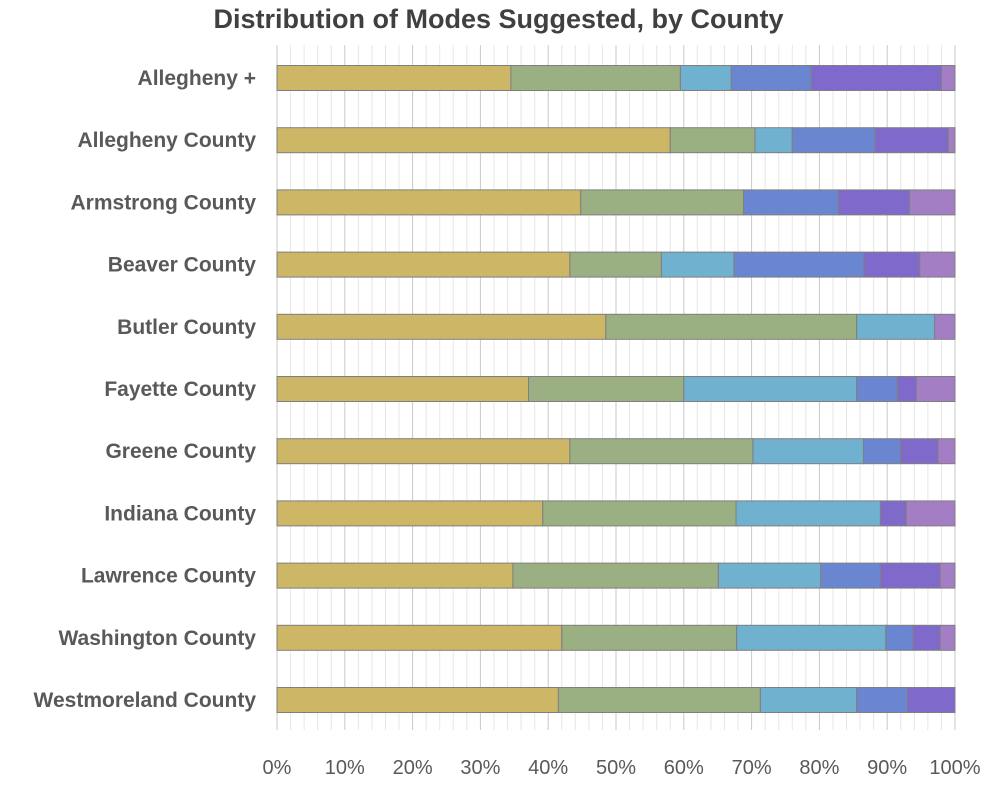  I want to click on category-label: Butler County, so click(186, 327).